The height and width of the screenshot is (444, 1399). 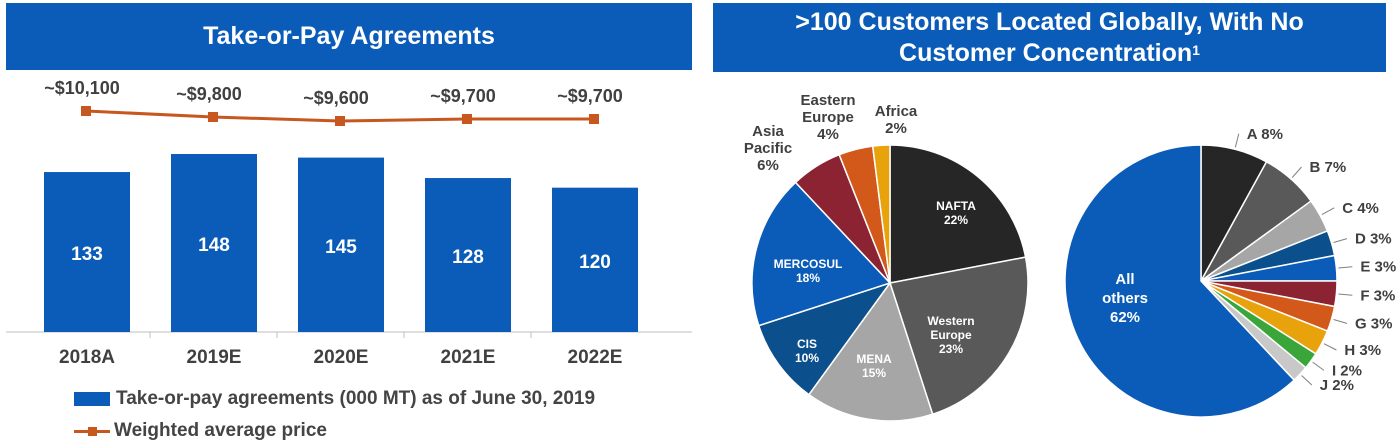 I want to click on bar-2019E, so click(x=214, y=243).